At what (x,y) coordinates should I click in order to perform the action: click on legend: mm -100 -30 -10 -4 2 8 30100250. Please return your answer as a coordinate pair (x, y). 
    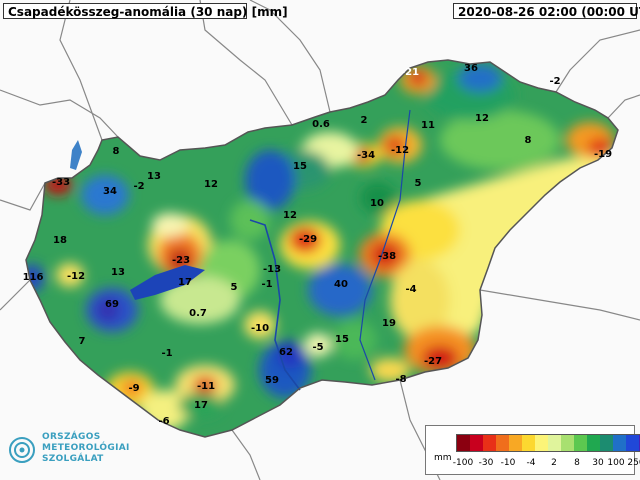
    Looking at the image, I should click on (532, 450).